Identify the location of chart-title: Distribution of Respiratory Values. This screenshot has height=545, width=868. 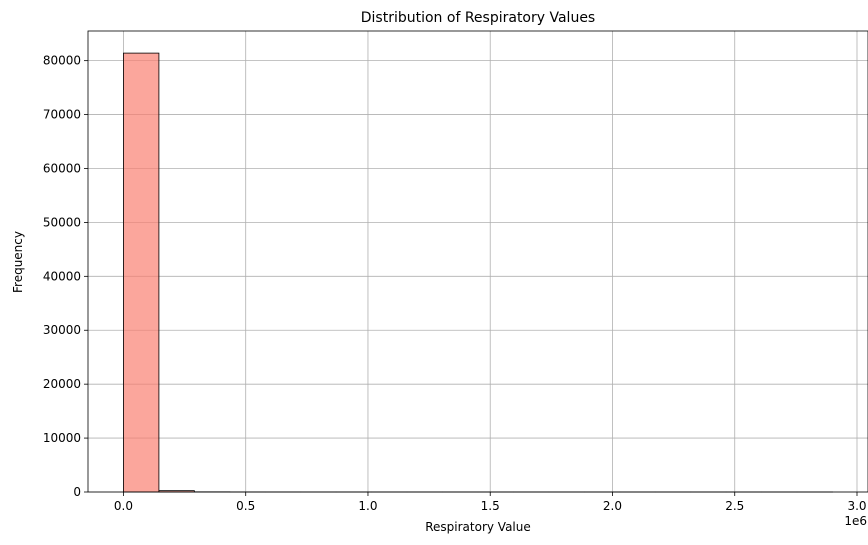
(478, 18).